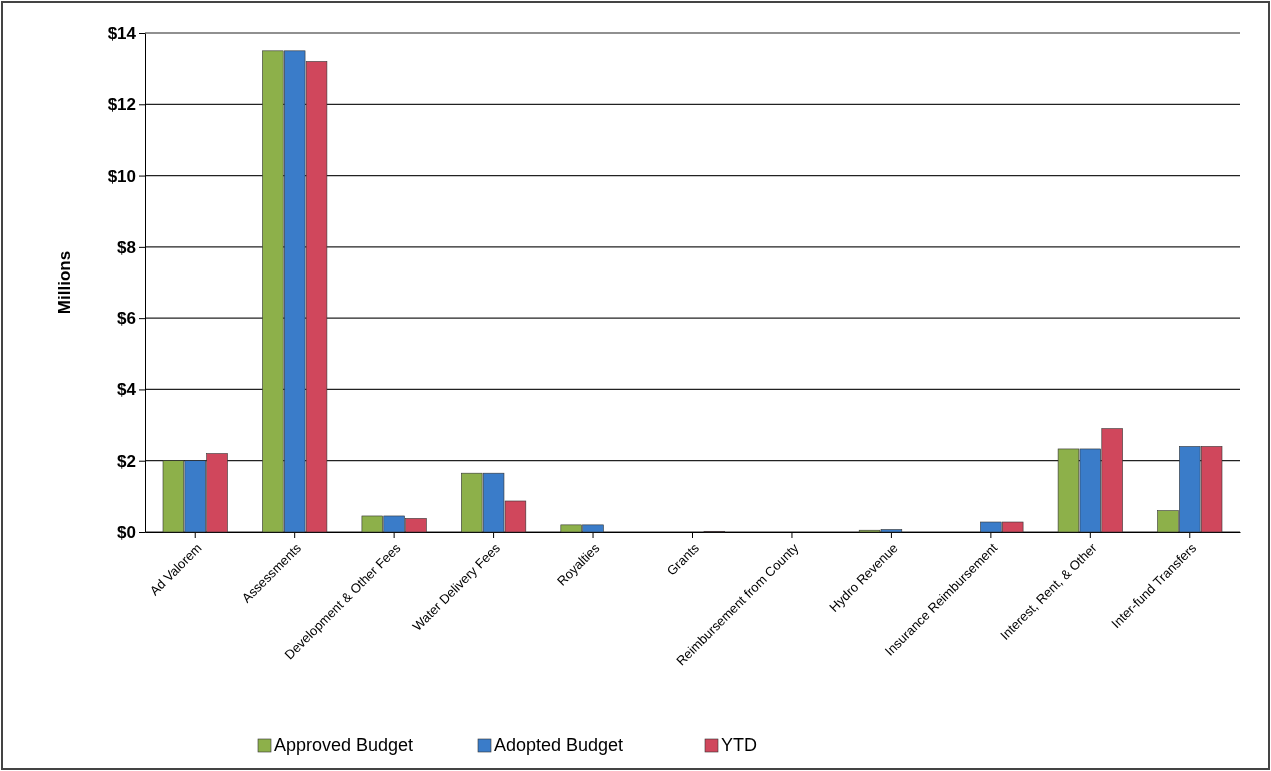  I want to click on y-tick-label: $12, so click(121, 105).